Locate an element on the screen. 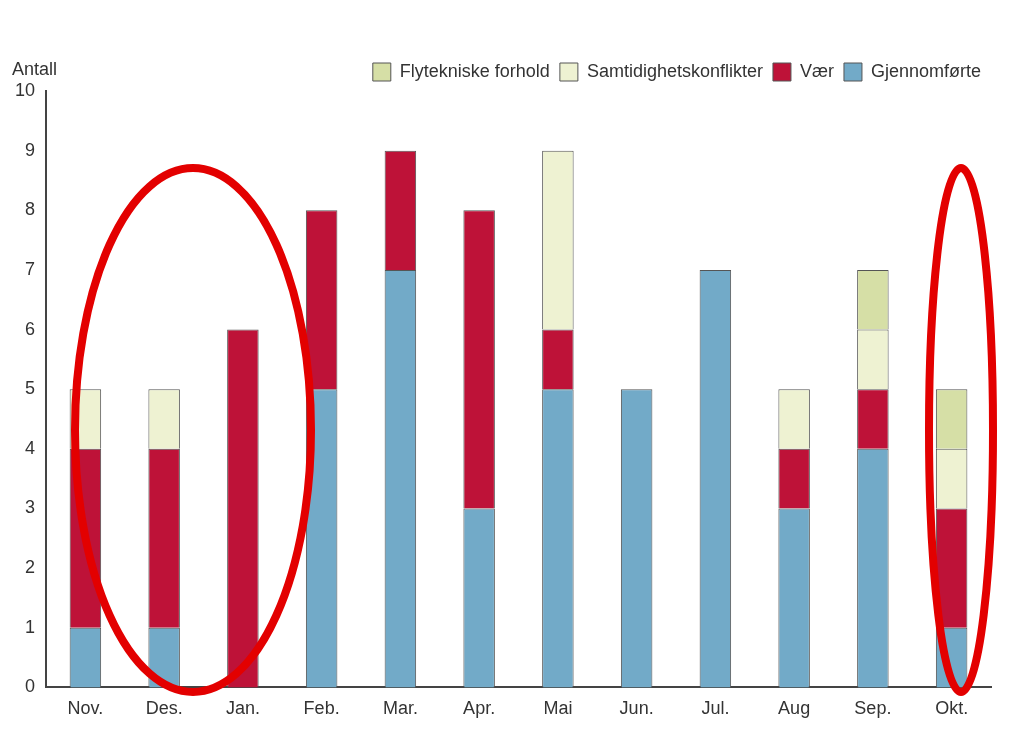 The width and height of the screenshot is (1009, 735). y-tick-label: 9 is located at coordinates (30, 149).